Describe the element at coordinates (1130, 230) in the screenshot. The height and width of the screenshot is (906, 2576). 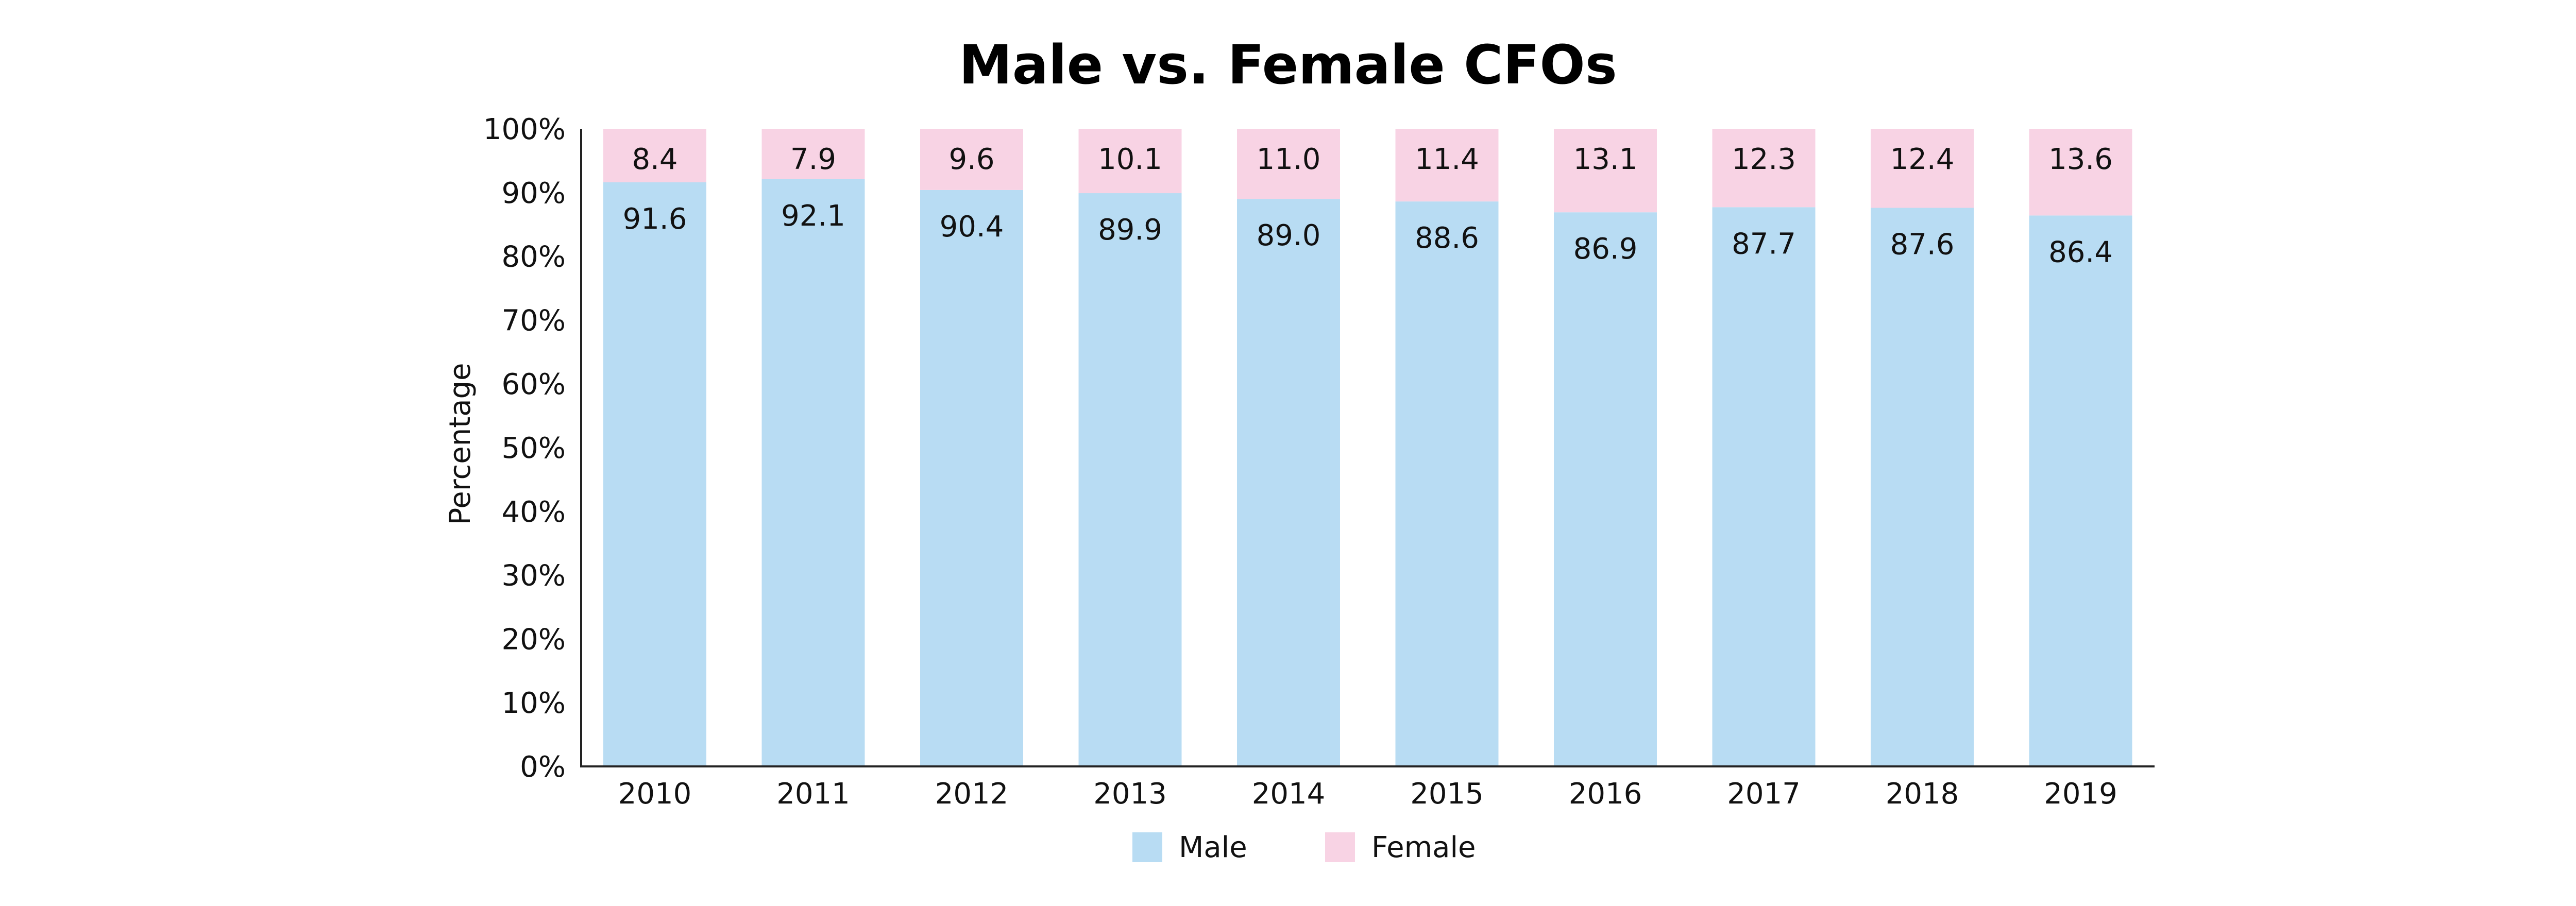
I see `data-label-male-2013: 89.9` at that location.